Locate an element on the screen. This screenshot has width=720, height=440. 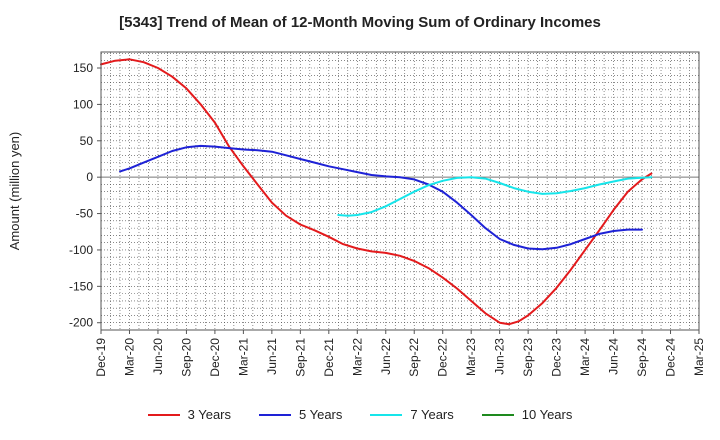
legend-item: 10 Years is located at coordinates (527, 414).